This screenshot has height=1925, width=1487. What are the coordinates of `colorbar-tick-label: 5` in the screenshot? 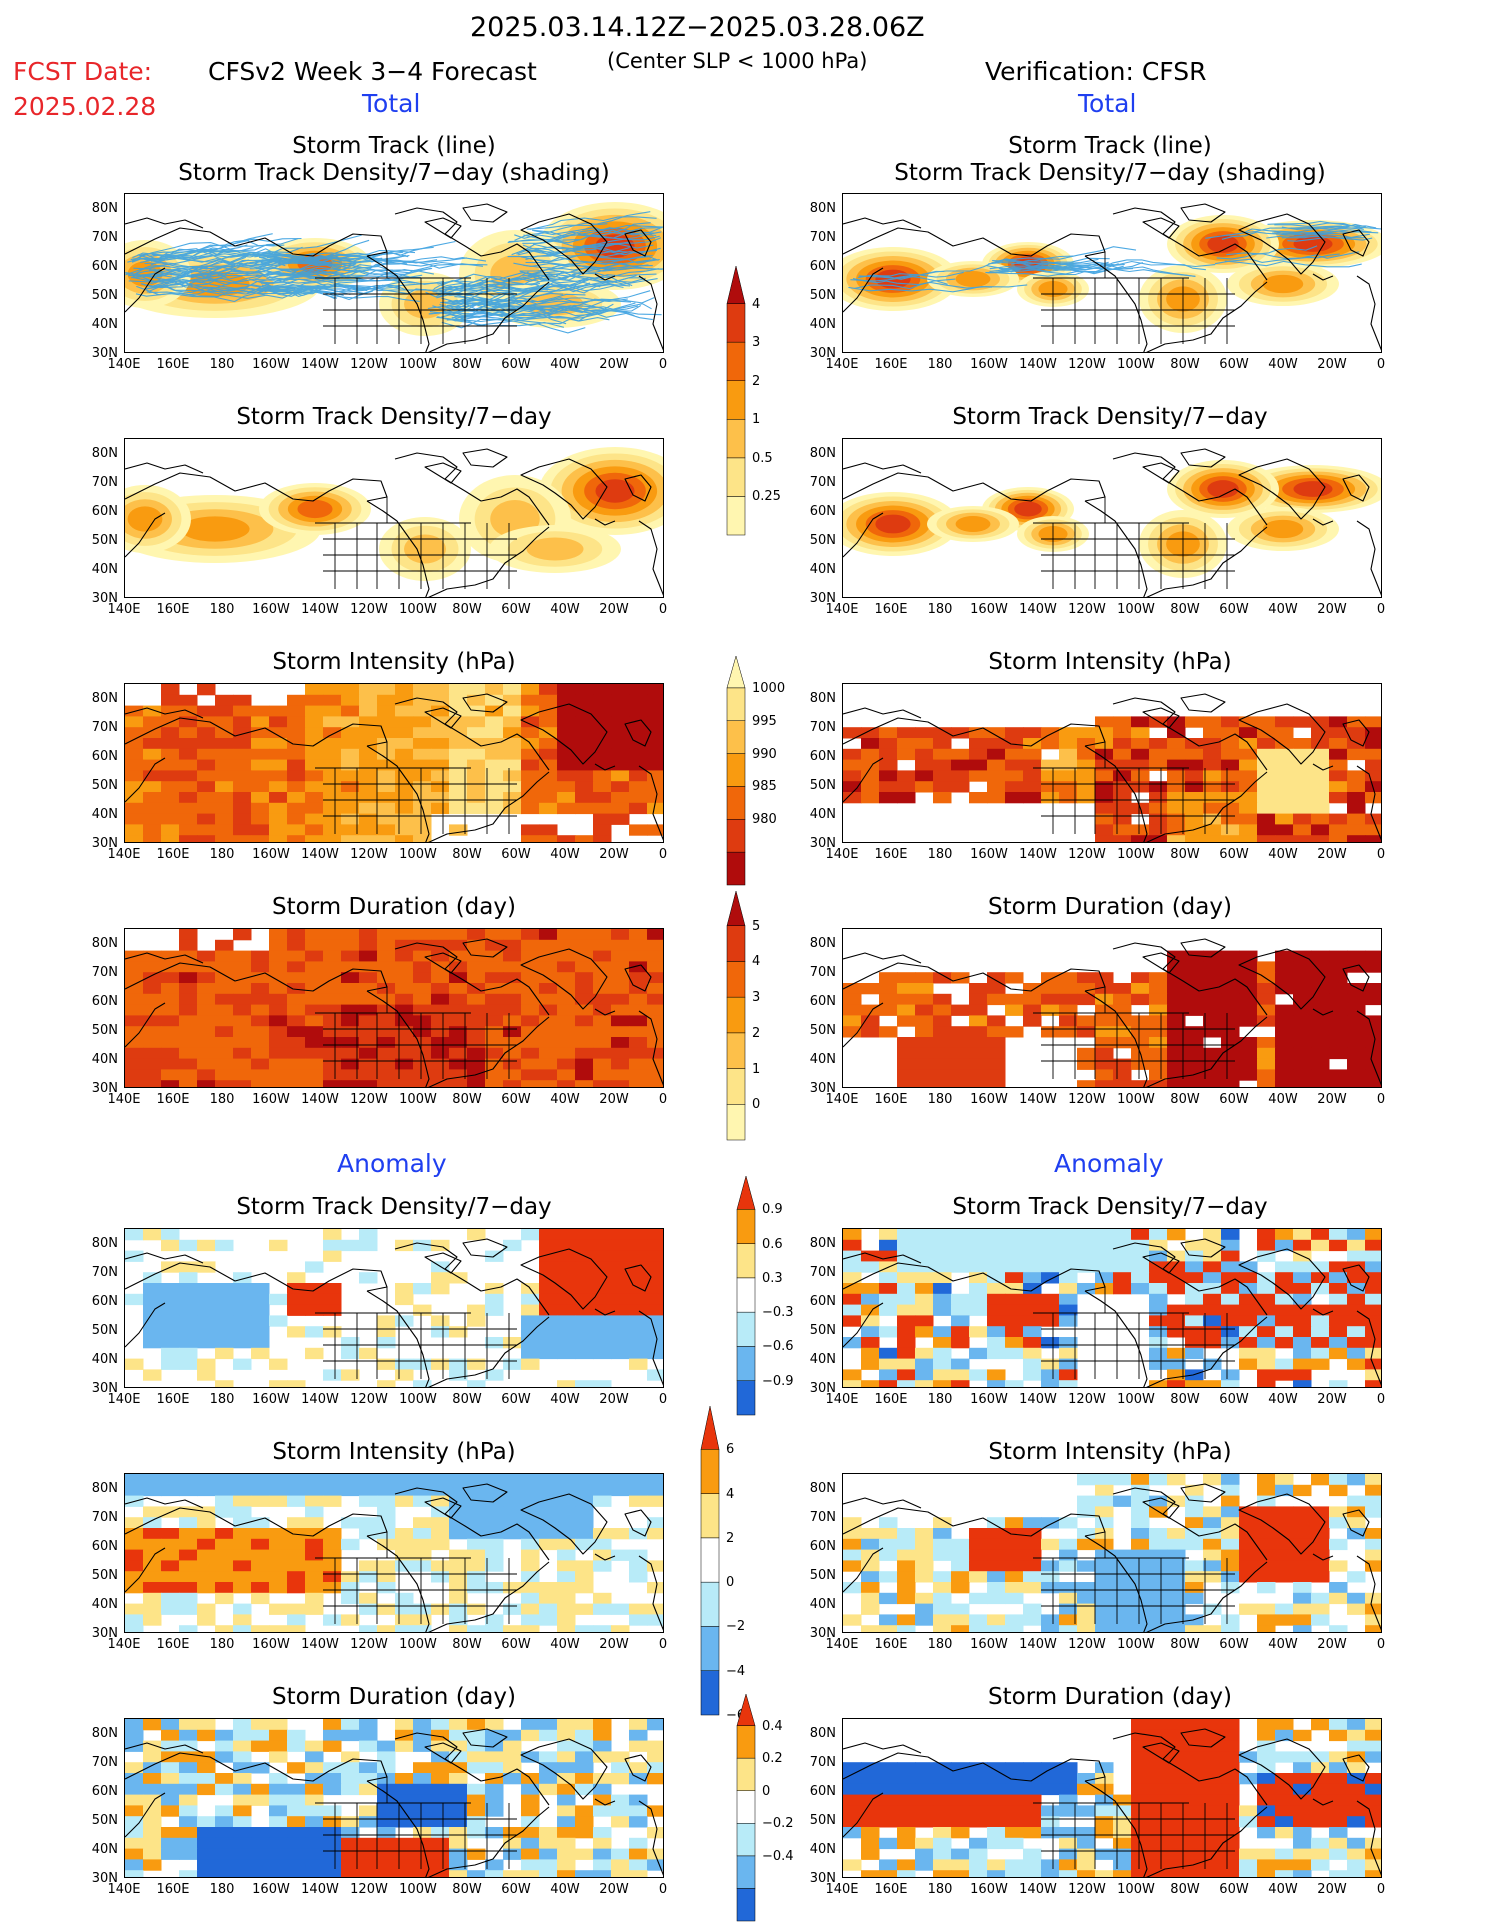 It's located at (756, 926).